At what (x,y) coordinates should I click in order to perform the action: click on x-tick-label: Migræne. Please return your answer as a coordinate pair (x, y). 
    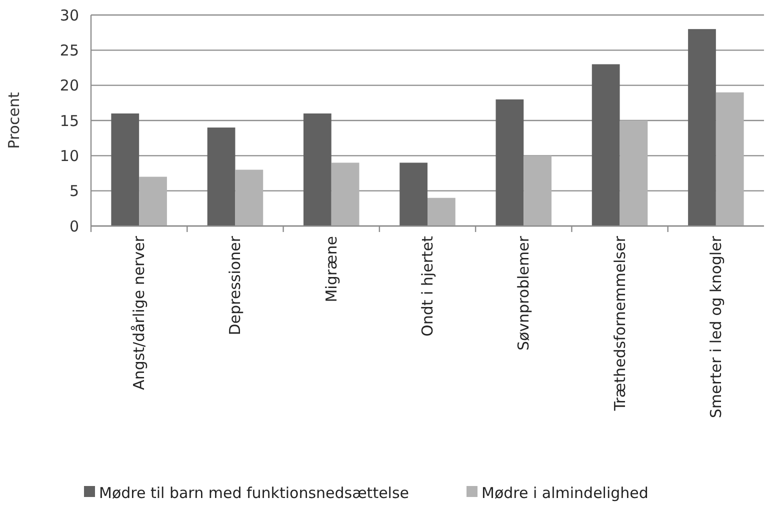
    Looking at the image, I should click on (331, 269).